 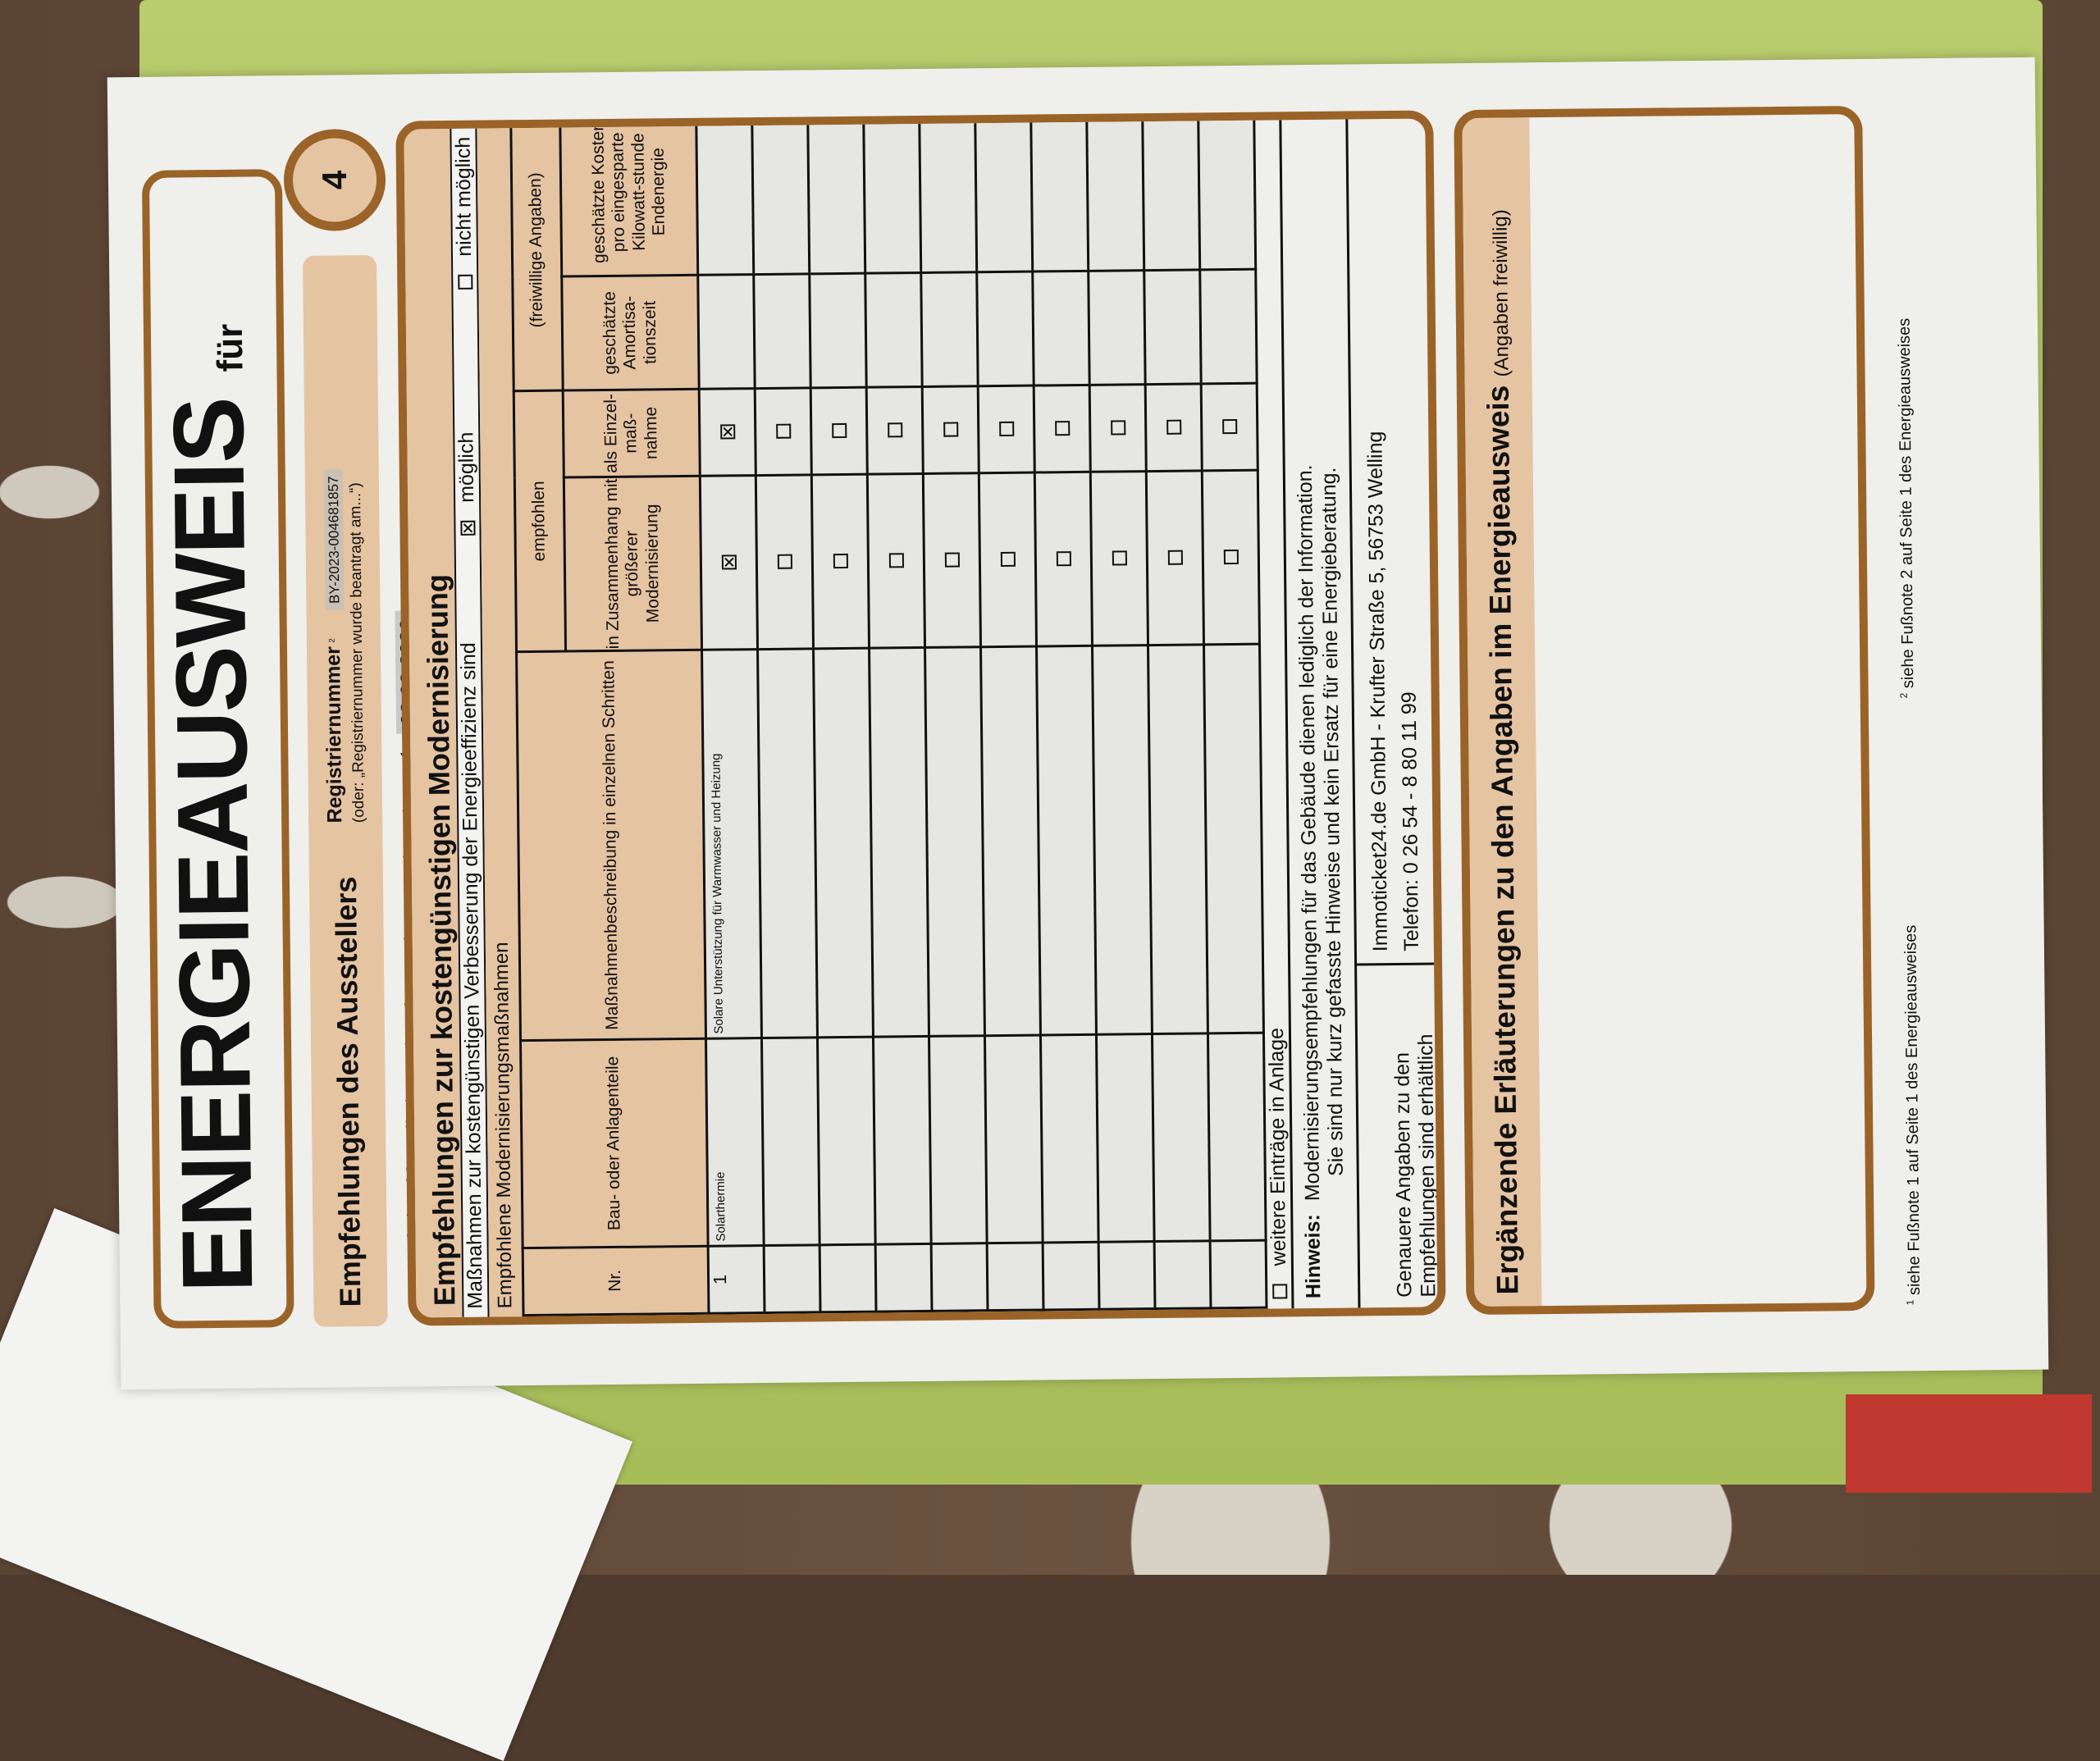 What do you see at coordinates (348, 1091) in the screenshot?
I see `issuer-title: Empfehlungen des Ausstellers` at bounding box center [348, 1091].